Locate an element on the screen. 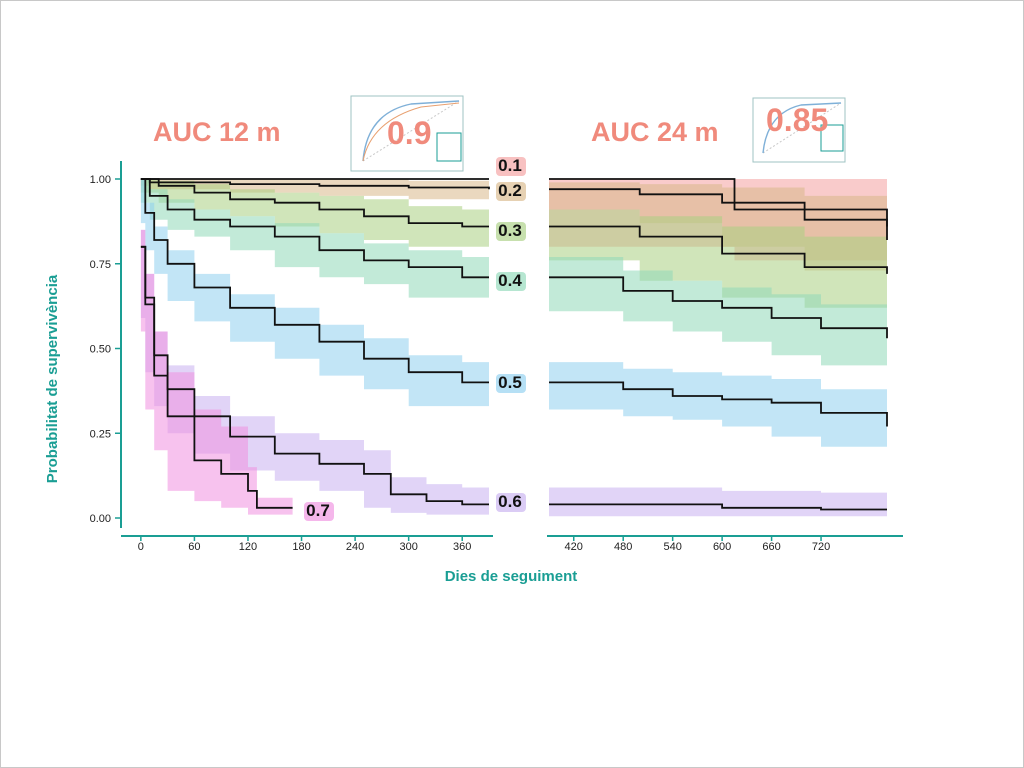 Image resolution: width=1024 pixels, height=768 pixels. band-0-4-panel2 is located at coordinates (718, 311).